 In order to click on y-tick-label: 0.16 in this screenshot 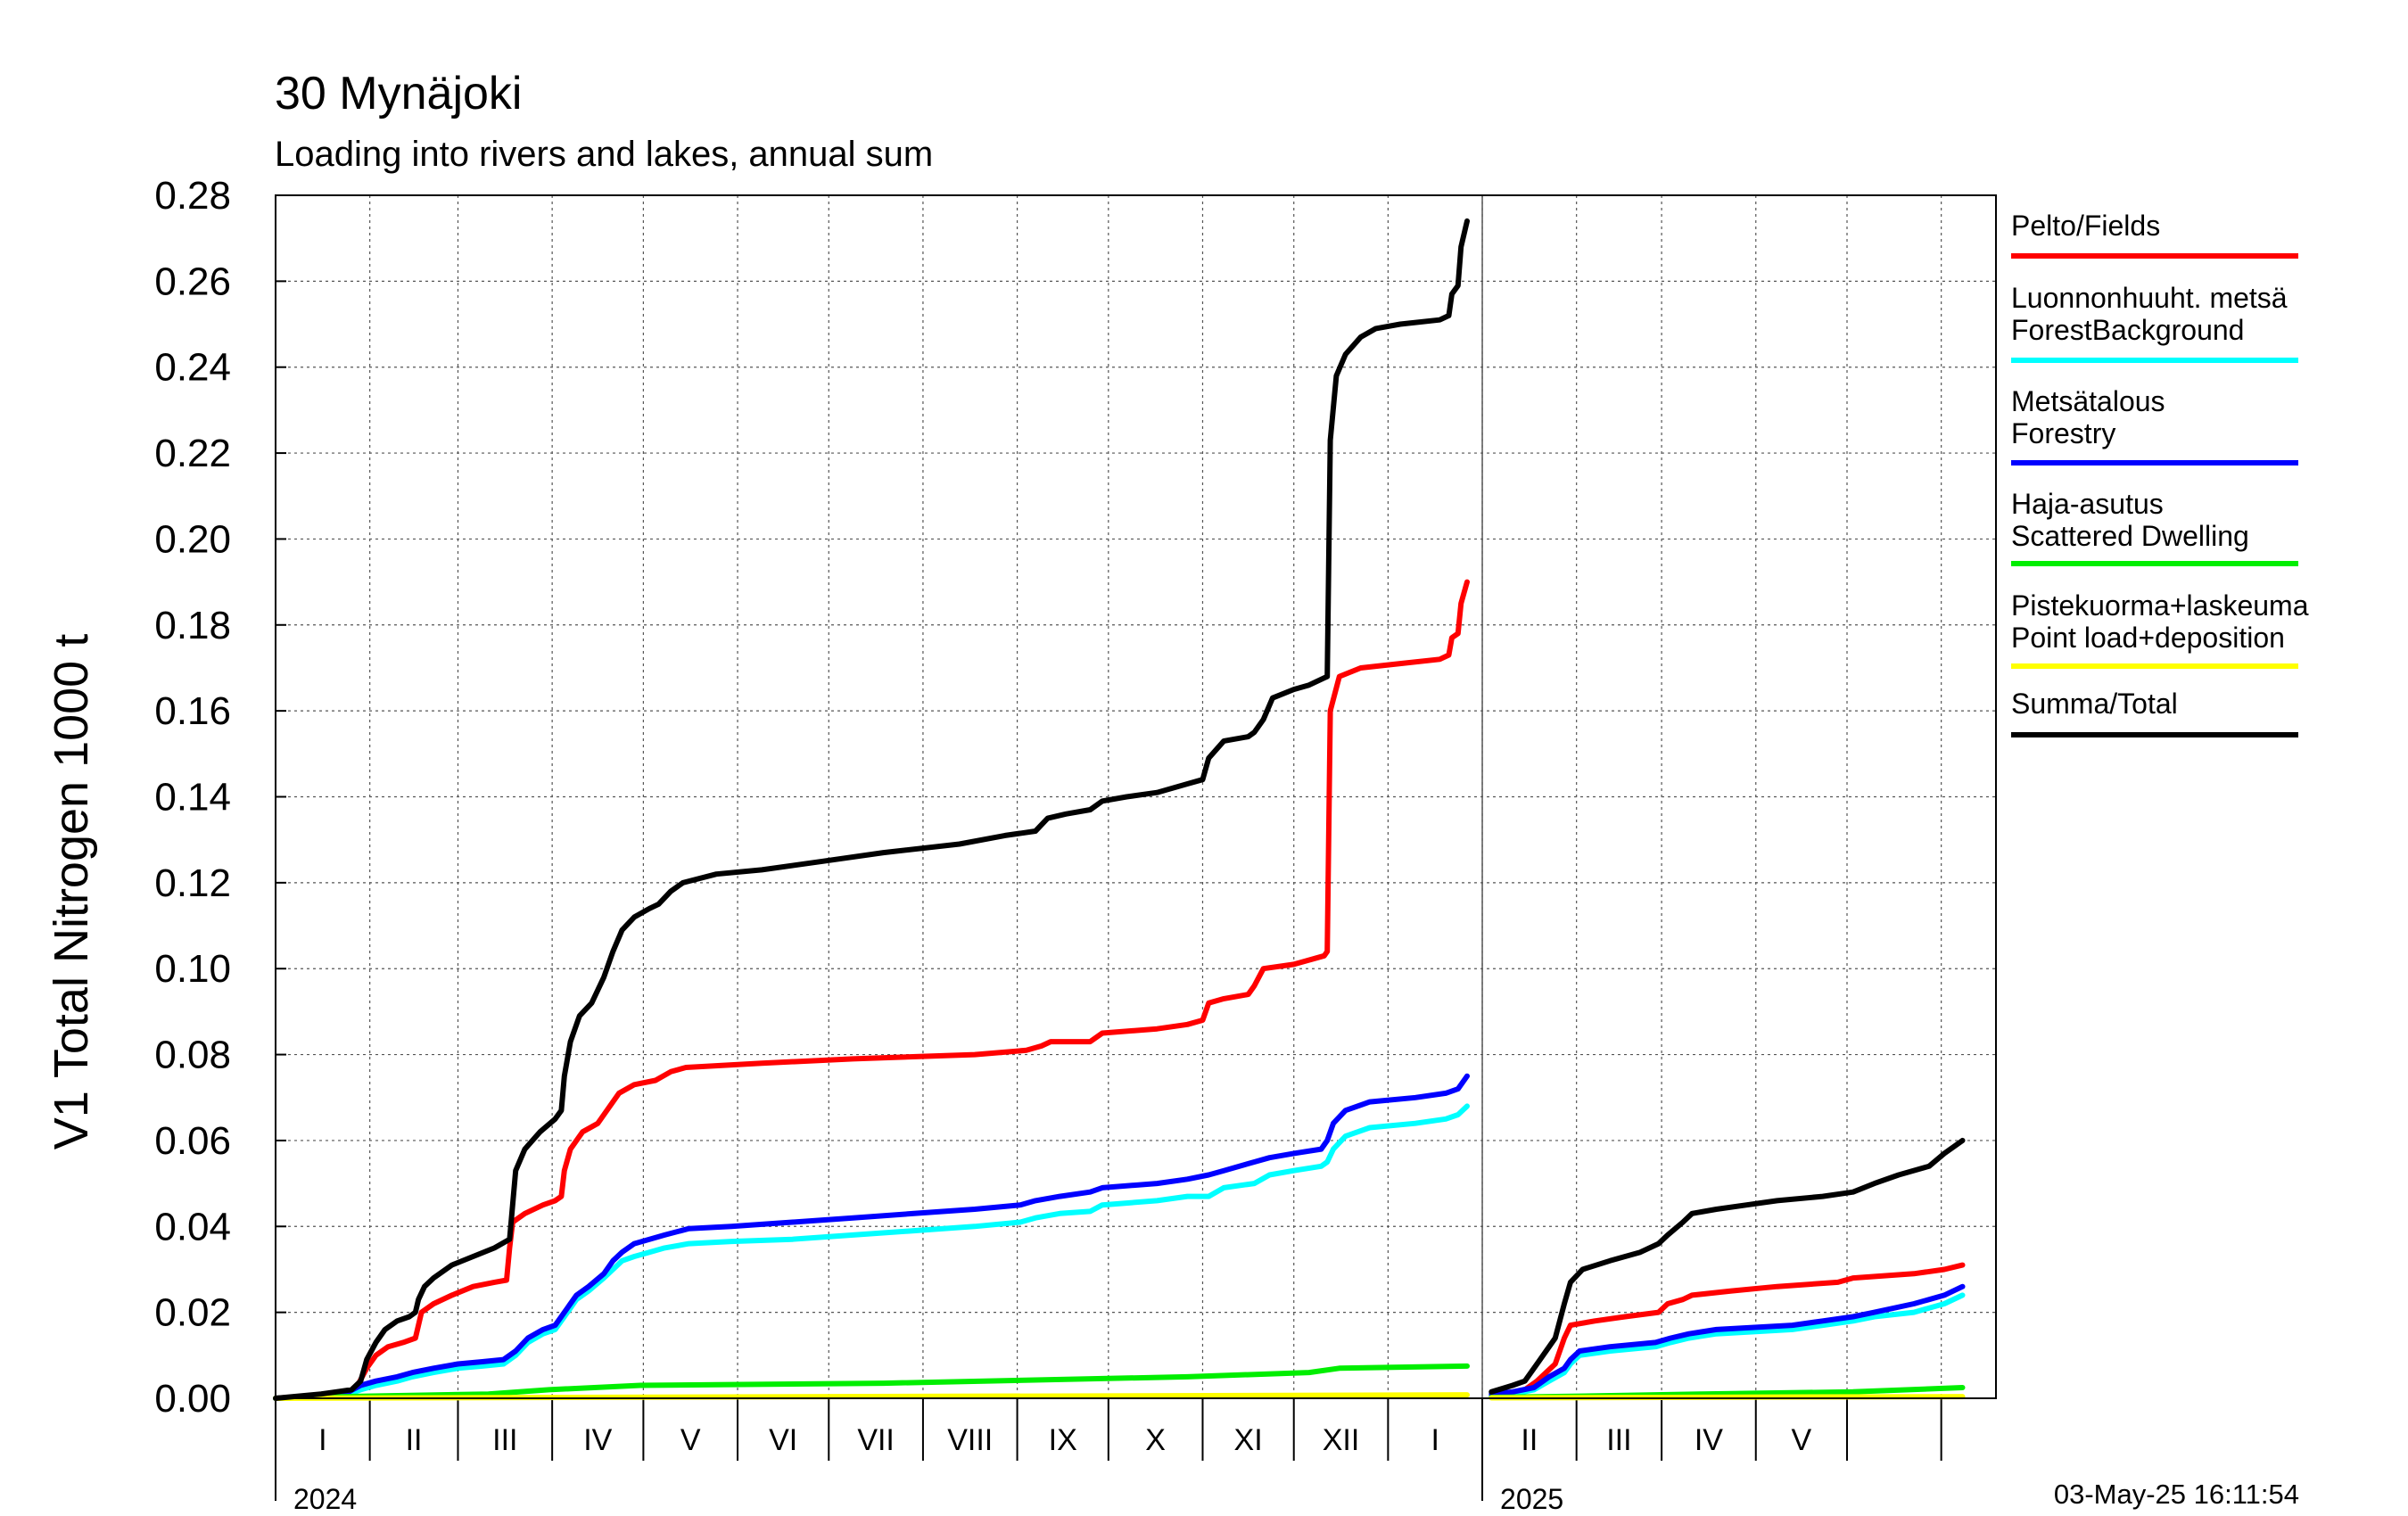, I will do `click(192, 711)`.